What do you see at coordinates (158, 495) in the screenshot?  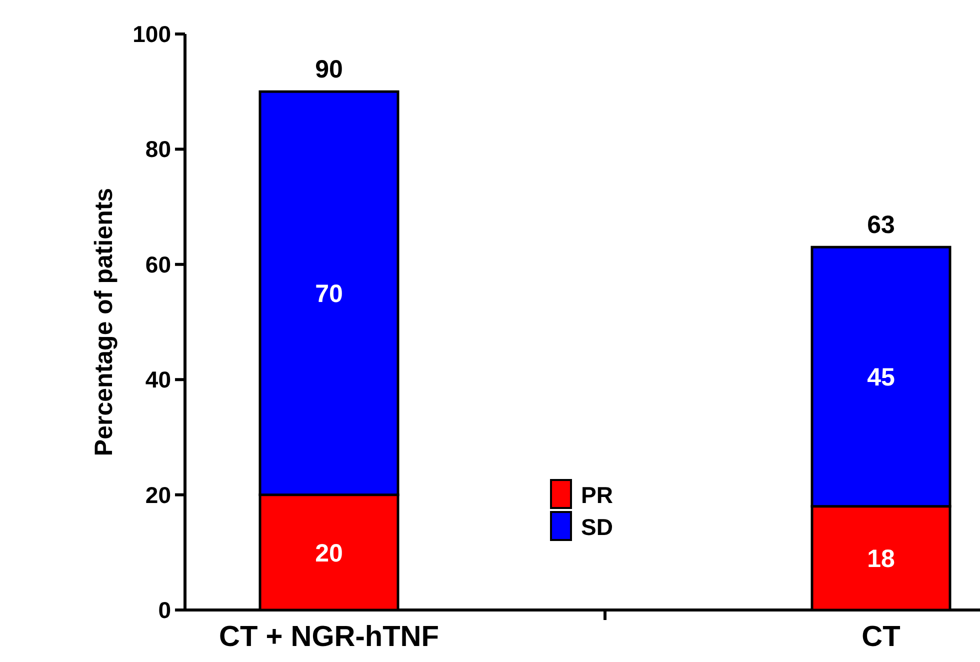 I see `y-tick-label: 20` at bounding box center [158, 495].